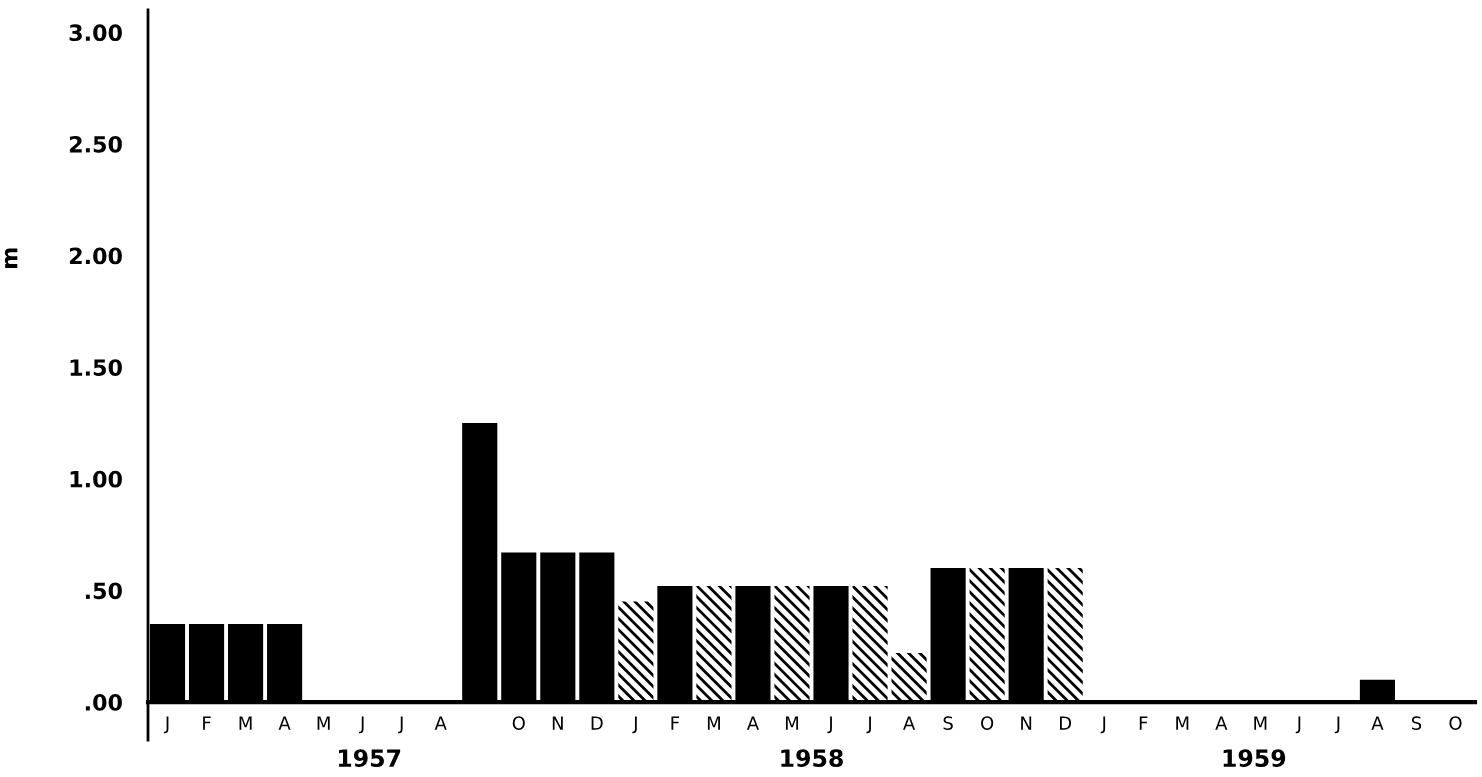  What do you see at coordinates (1254, 758) in the screenshot?
I see `text: 1959` at bounding box center [1254, 758].